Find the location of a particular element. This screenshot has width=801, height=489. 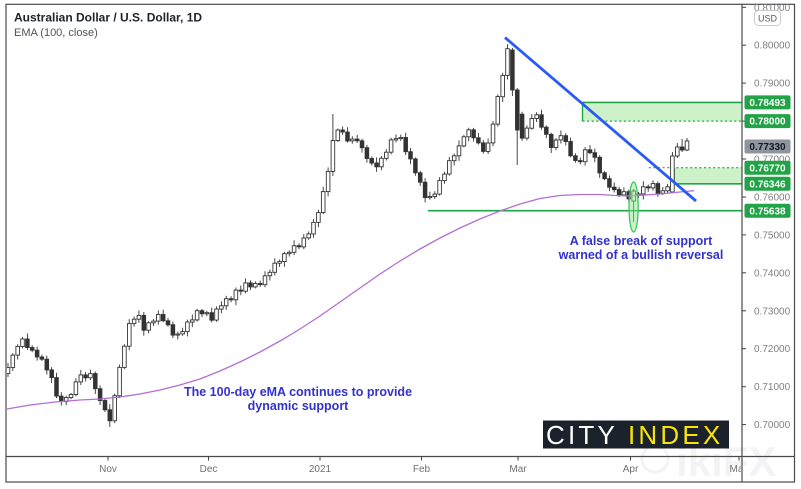

svg-text: 0.80000 is located at coordinates (772, 46).